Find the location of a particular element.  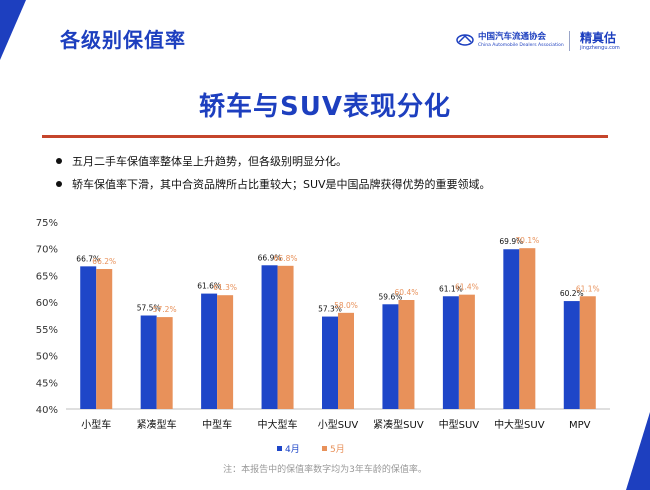

data-label: 60.2% is located at coordinates (572, 293).